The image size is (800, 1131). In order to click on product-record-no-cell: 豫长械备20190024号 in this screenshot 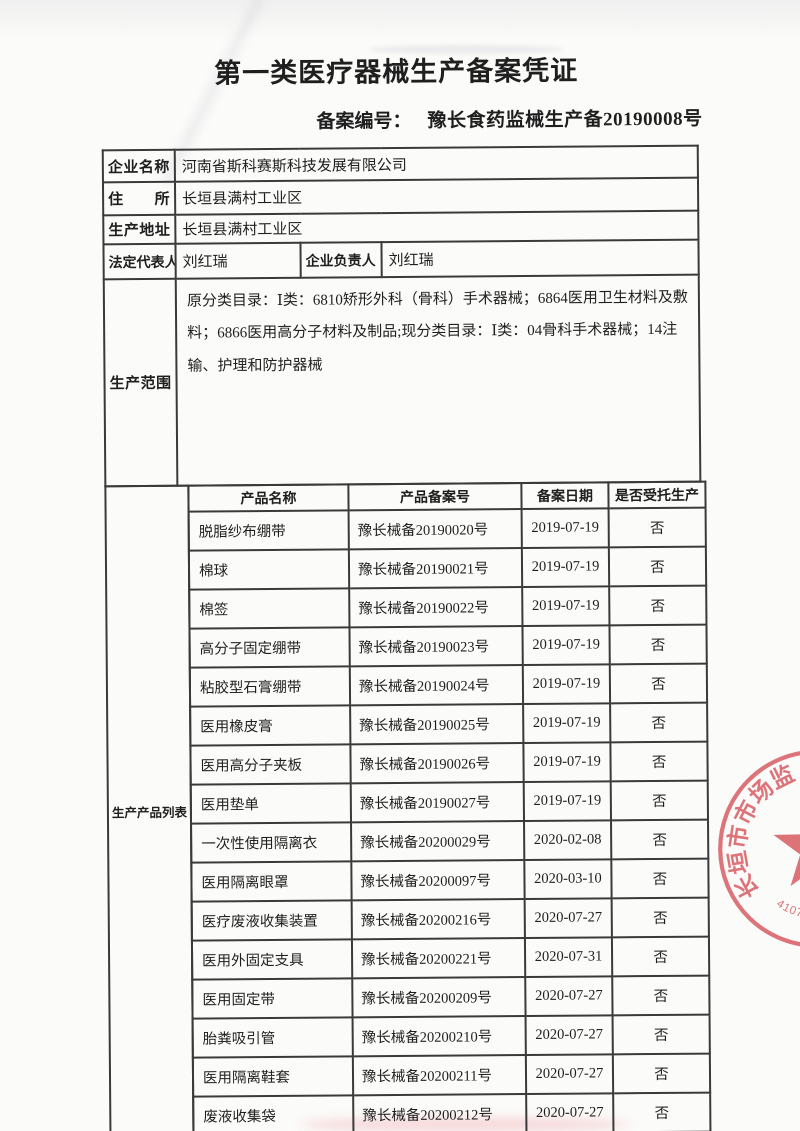, I will do `click(436, 685)`.